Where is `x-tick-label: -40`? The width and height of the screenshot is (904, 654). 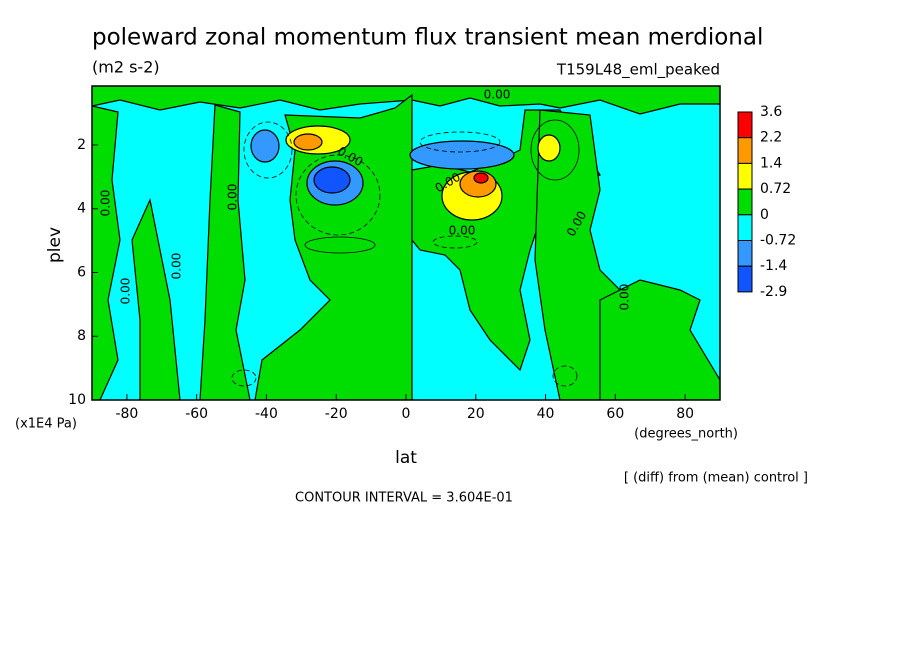
x-tick-label: -40 is located at coordinates (266, 414).